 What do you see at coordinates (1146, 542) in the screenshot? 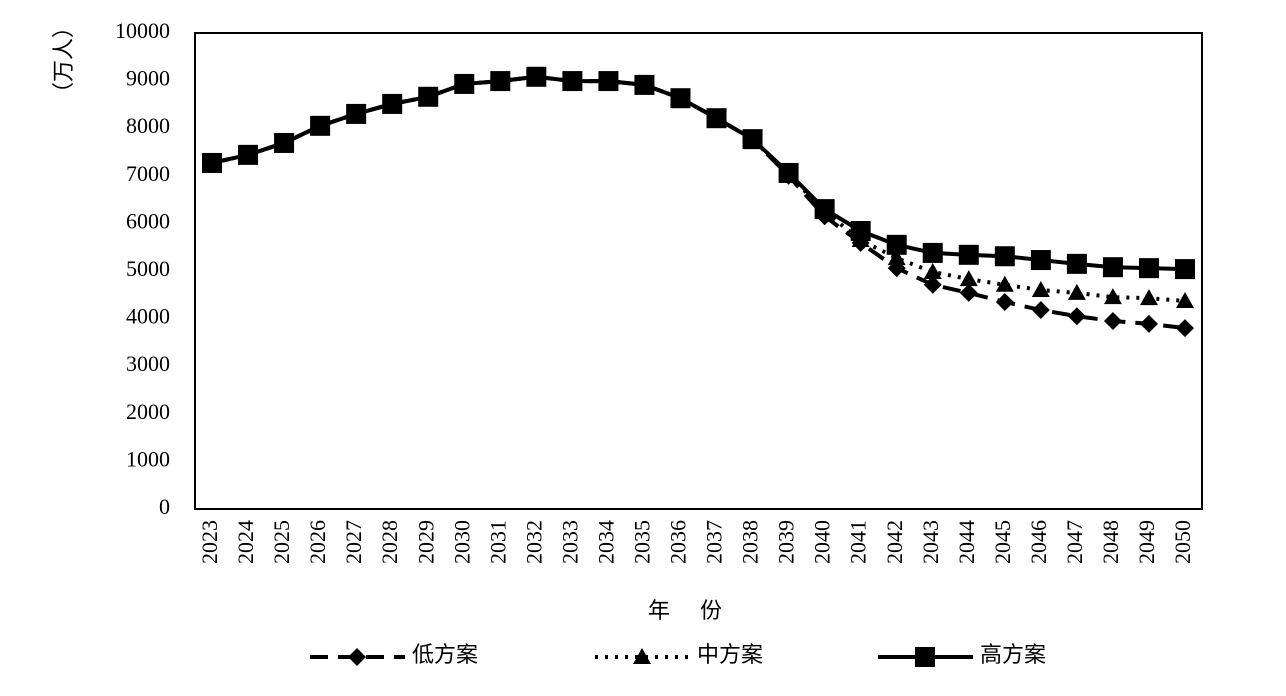
I see `x-tick-label: 2049` at bounding box center [1146, 542].